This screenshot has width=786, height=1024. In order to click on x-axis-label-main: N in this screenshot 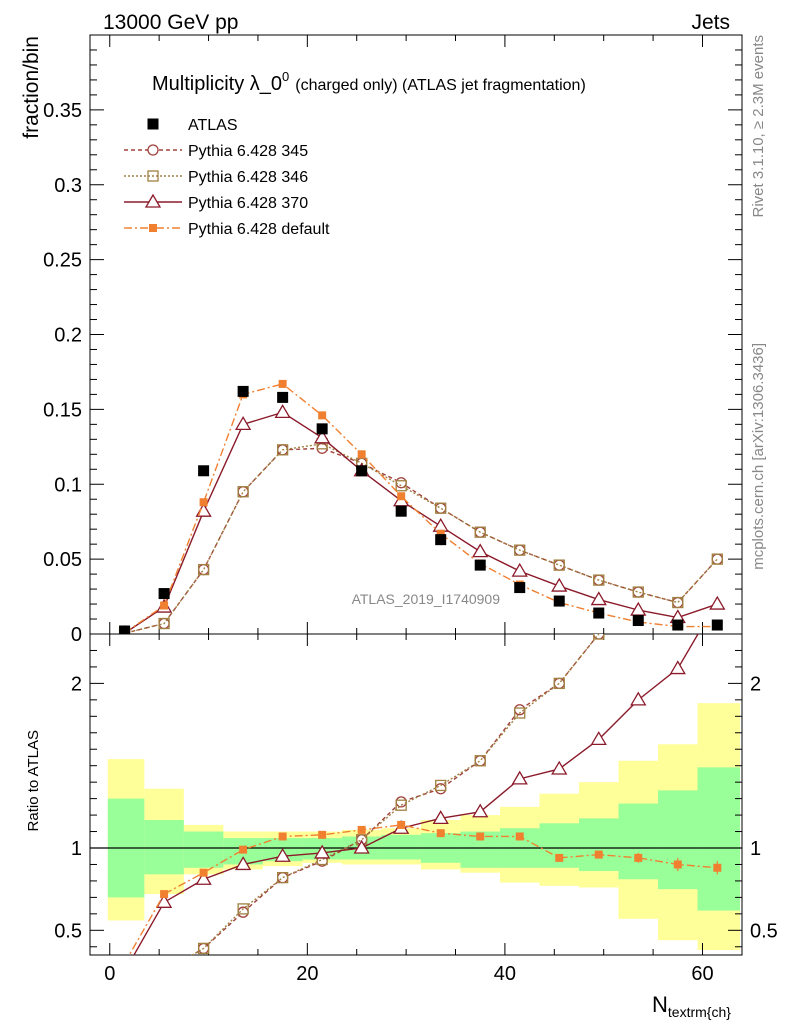, I will do `click(660, 1004)`.